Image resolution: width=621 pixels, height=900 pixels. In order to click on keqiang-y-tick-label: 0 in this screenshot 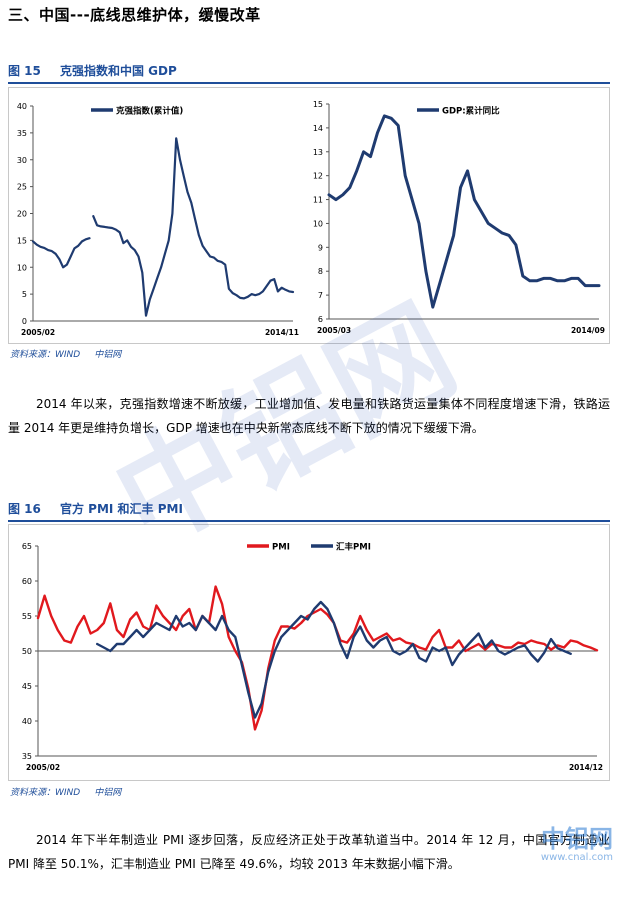, I will do `click(24, 321)`.